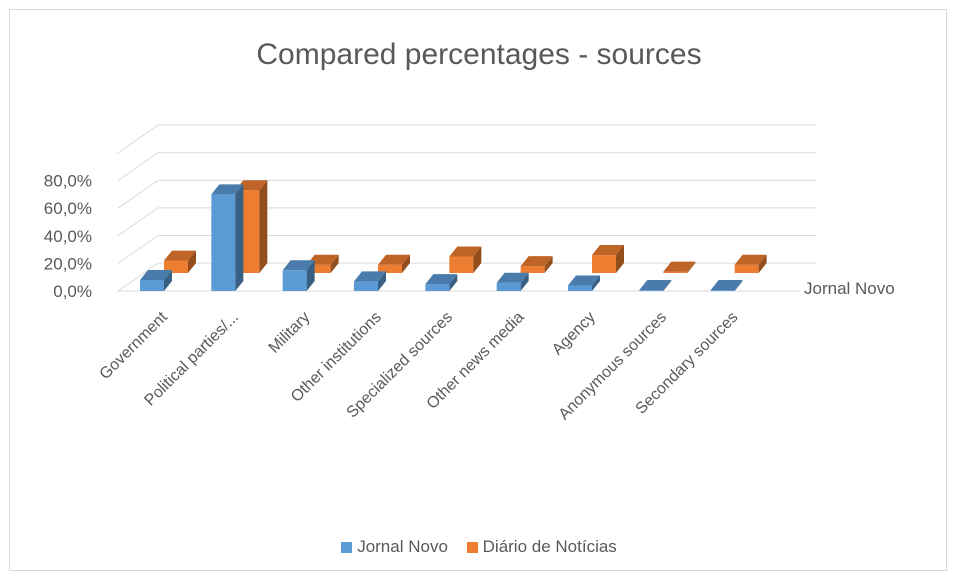  I want to click on bar-1-2-top, so click(298, 265).